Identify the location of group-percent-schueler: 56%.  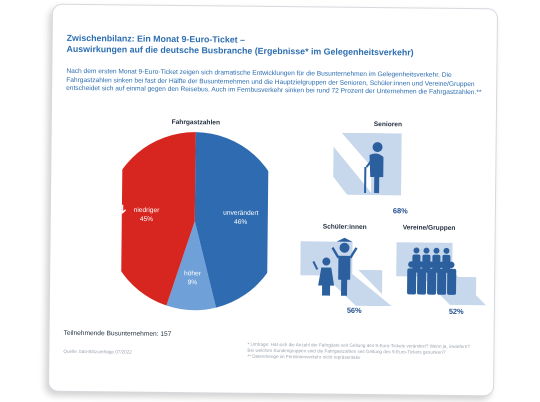
(354, 310).